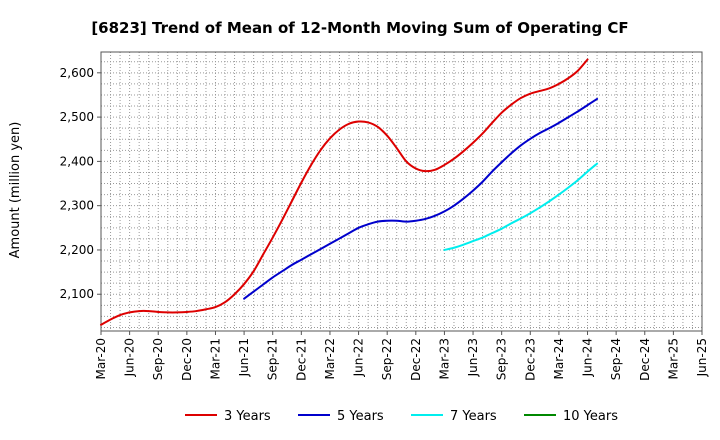 Image resolution: width=720 pixels, height=440 pixels. What do you see at coordinates (101, 358) in the screenshot?
I see `x-tick-label: Mar-20` at bounding box center [101, 358].